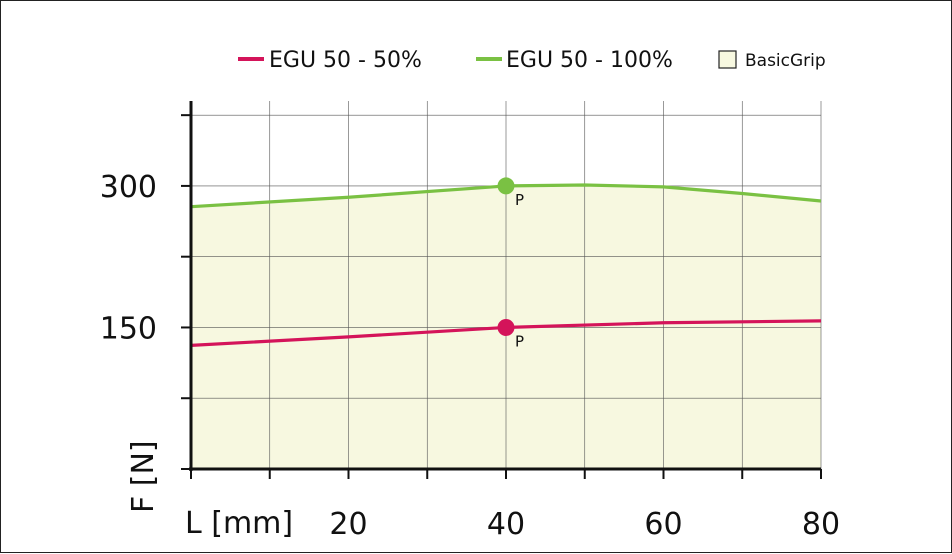 The image size is (952, 554). I want to click on legend: EGU 50 - 50% EGU 50 - 100% BasicGrip, so click(532, 60).